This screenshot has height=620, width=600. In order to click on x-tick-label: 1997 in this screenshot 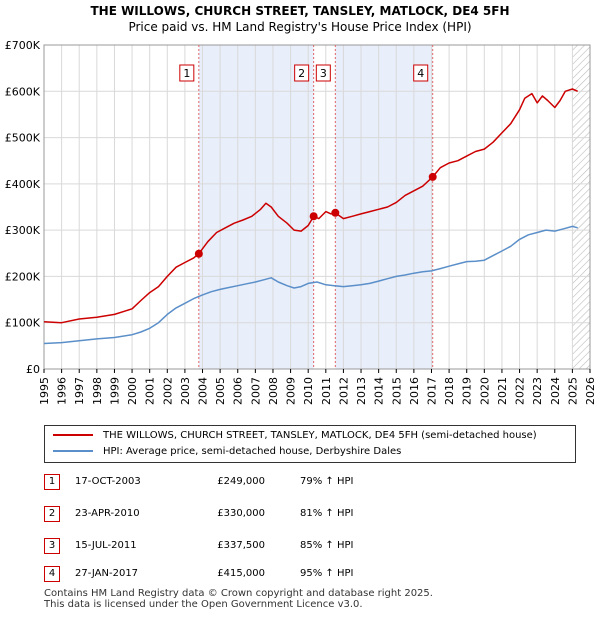, I will do `click(79, 391)`.